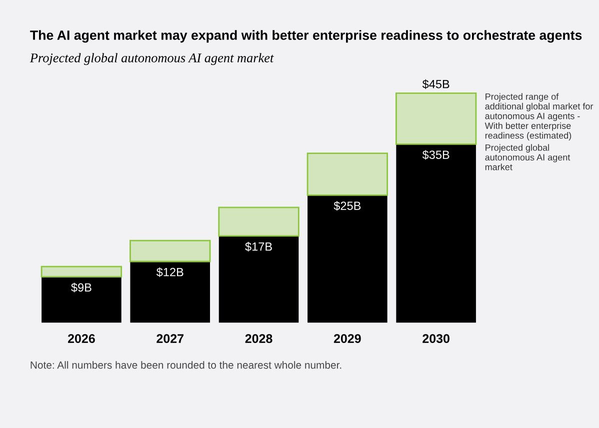 The height and width of the screenshot is (428, 599). What do you see at coordinates (539, 116) in the screenshot?
I see `series-label: Projected range of additional global market for autonomous AI agents - With better enterprise readiness (estimated)` at bounding box center [539, 116].